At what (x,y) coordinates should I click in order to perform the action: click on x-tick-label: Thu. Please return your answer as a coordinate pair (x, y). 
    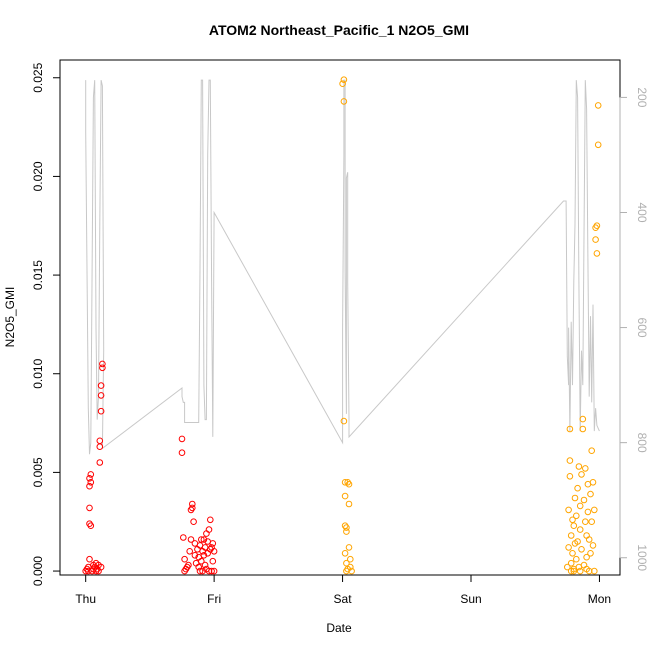
    Looking at the image, I should click on (85, 599).